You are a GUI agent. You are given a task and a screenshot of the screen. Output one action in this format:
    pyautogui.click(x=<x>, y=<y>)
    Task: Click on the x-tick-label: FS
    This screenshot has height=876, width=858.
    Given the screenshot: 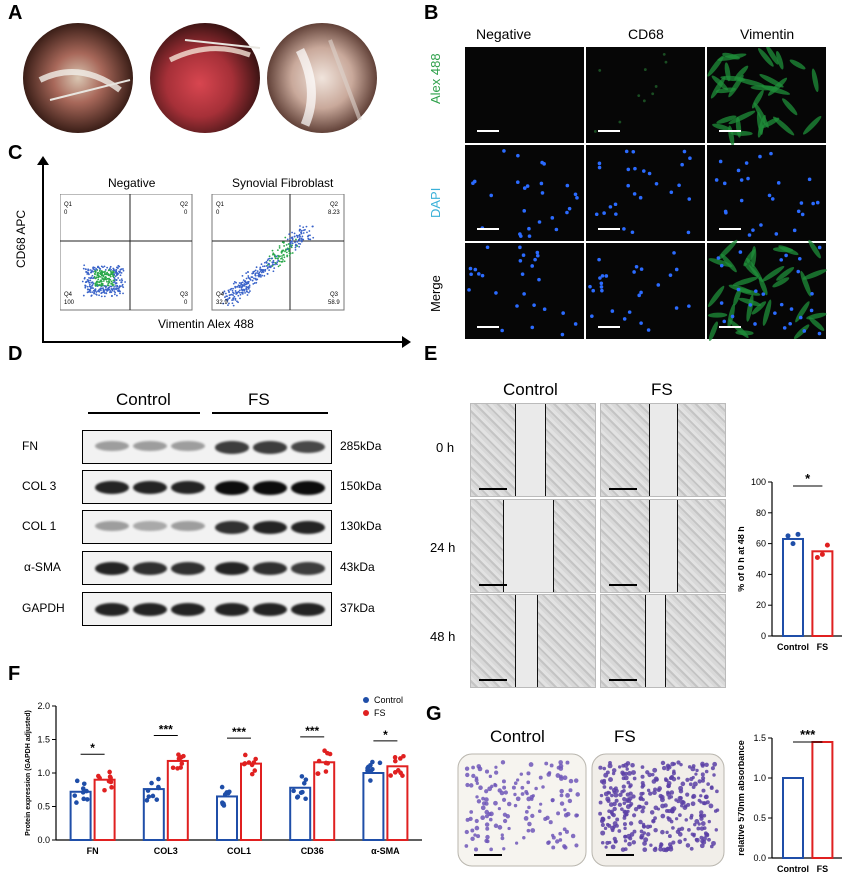 What is the action you would take?
    pyautogui.click(x=823, y=647)
    